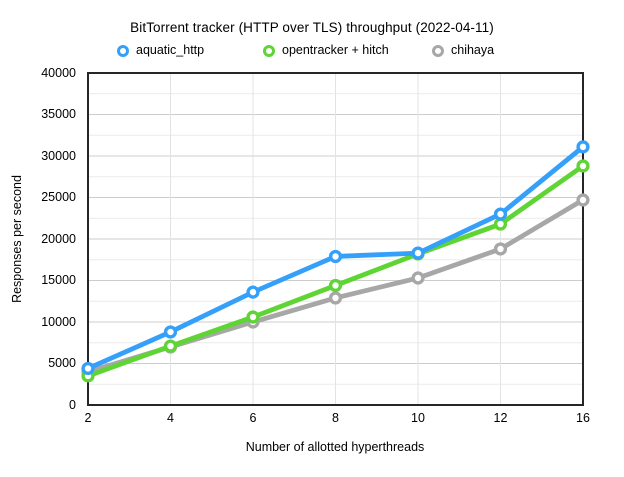 The image size is (624, 477). What do you see at coordinates (473, 50) in the screenshot?
I see `legend-label-chihaya: chihaya` at bounding box center [473, 50].